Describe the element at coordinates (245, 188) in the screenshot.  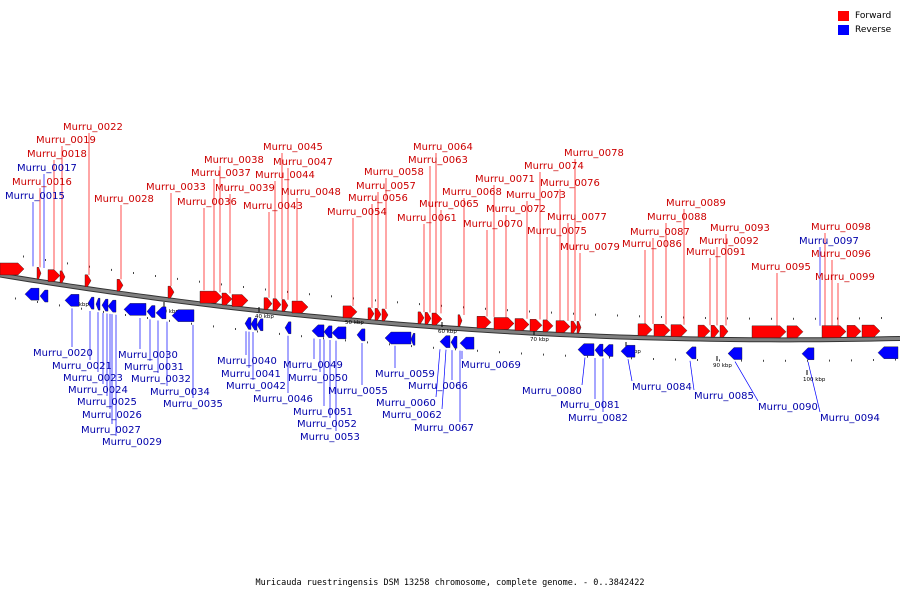
I see `forward-gene-label: Murru_0039` at that location.